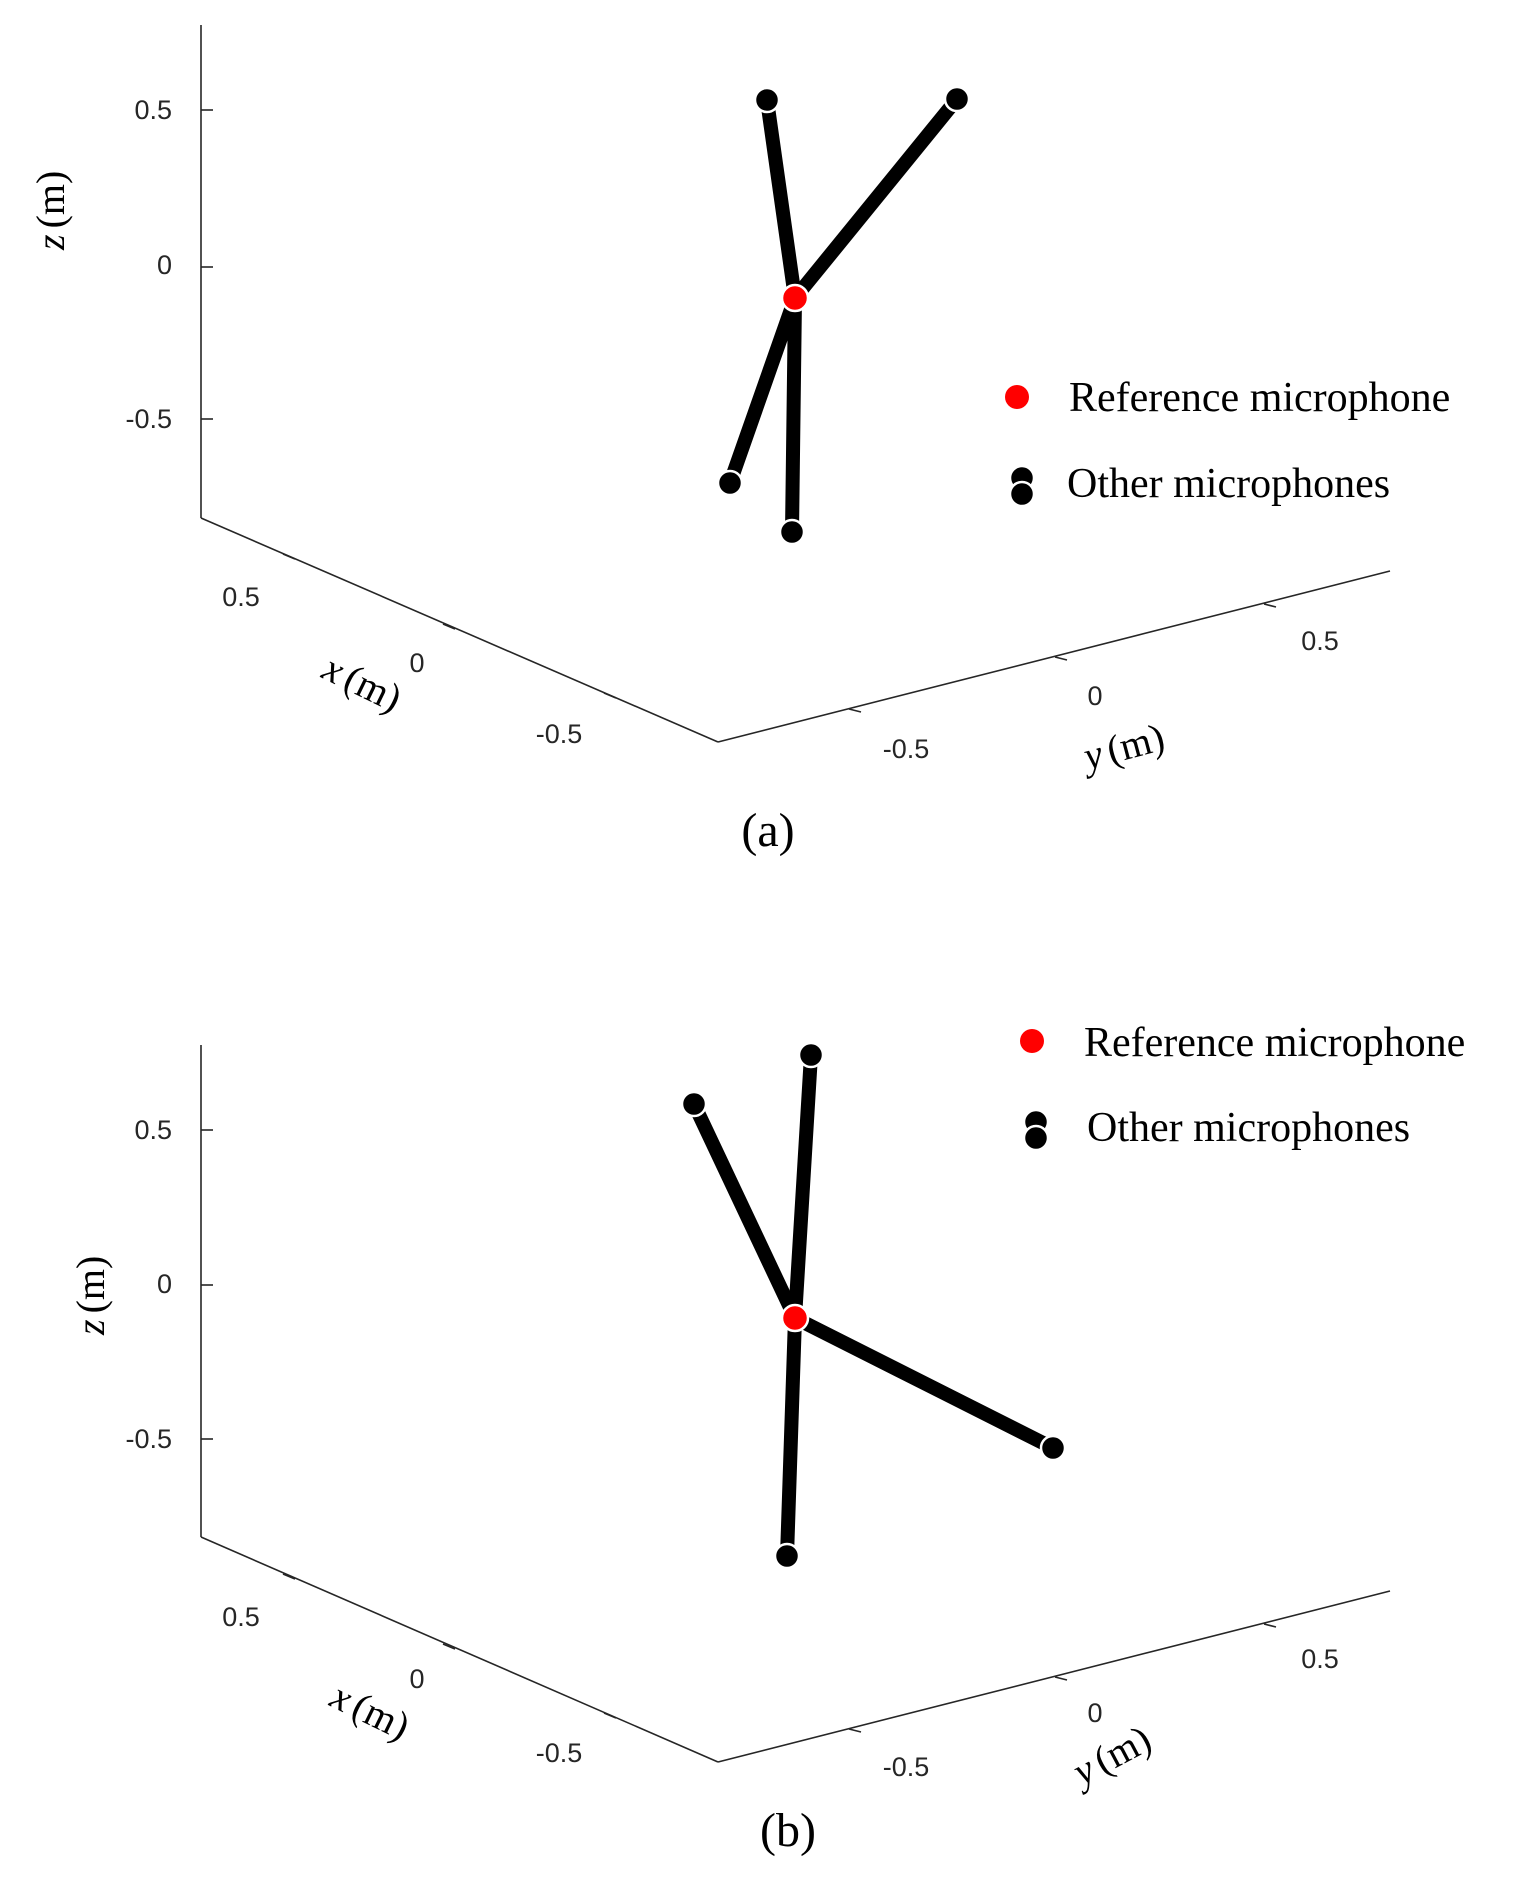 The width and height of the screenshot is (1538, 1882). I want to click on y-axis-unit: (m), so click(1135, 743).